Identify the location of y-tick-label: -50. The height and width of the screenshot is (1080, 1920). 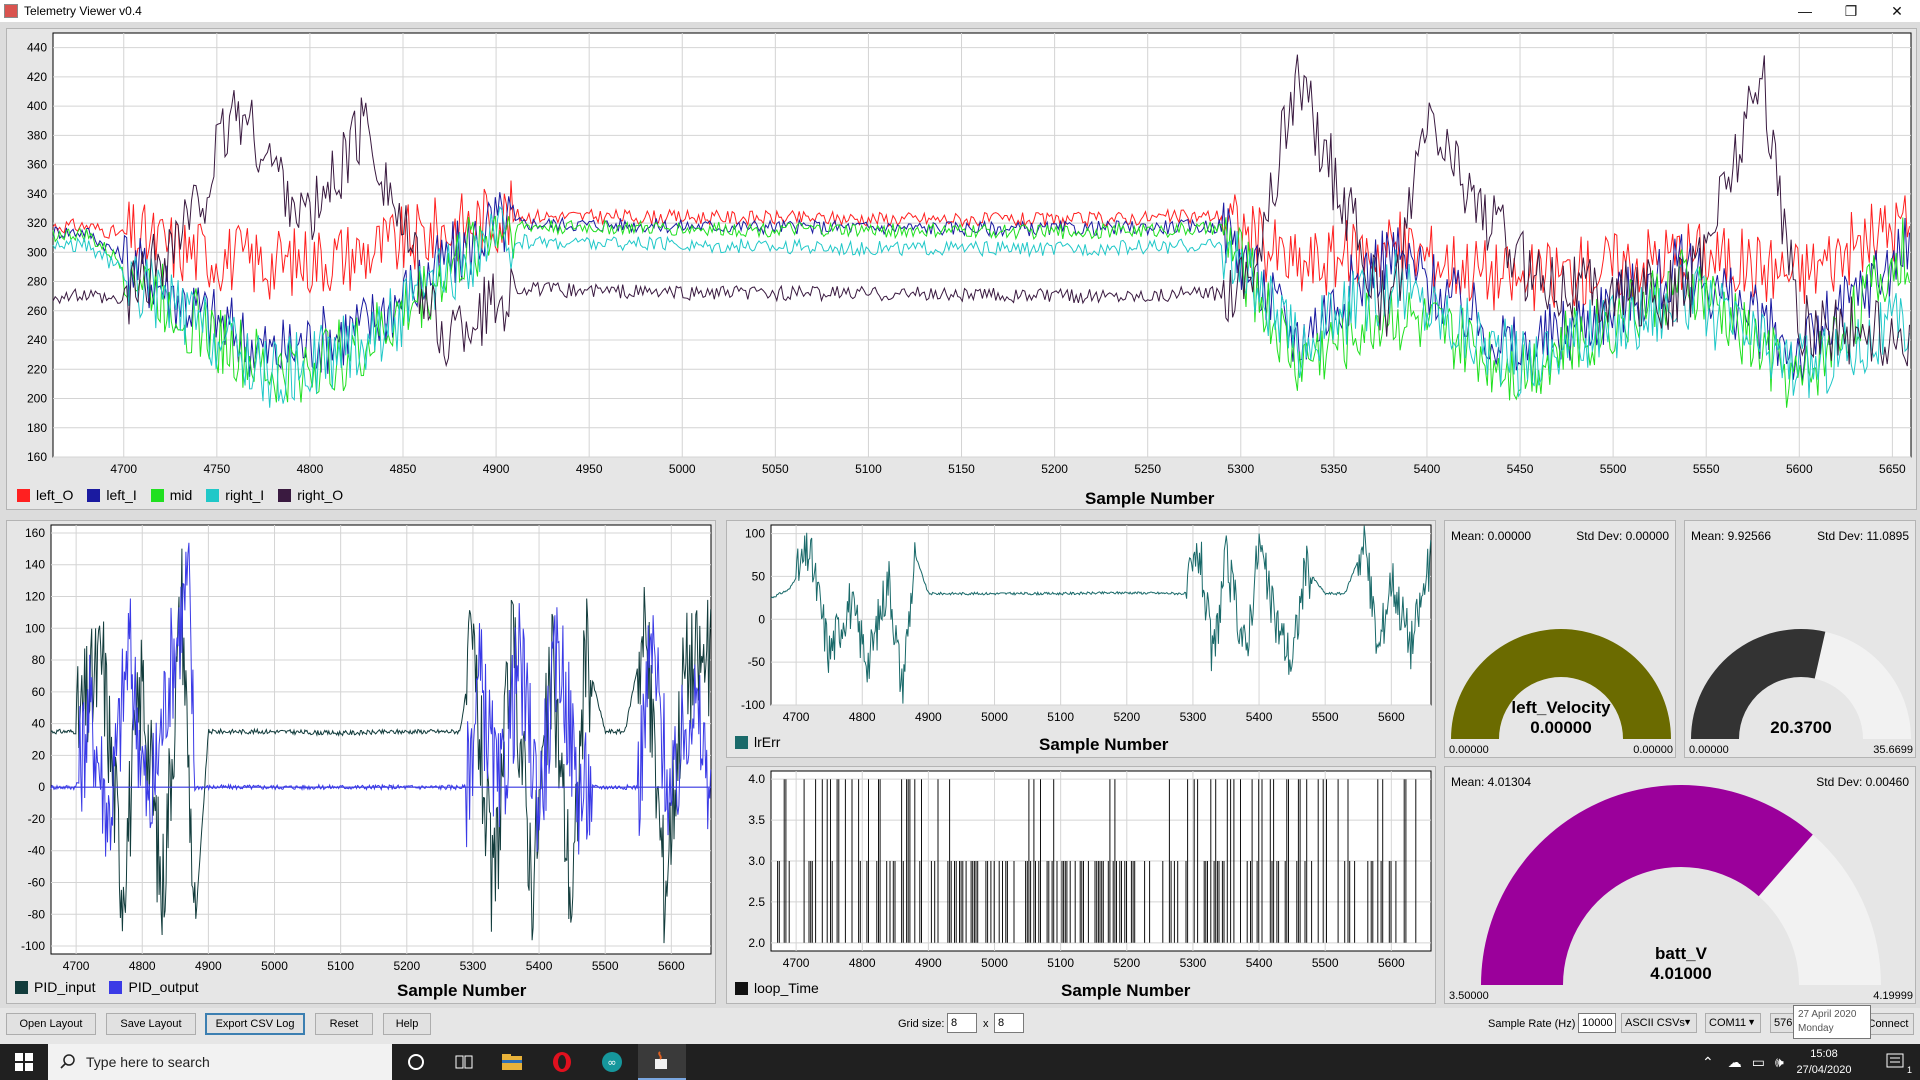
(757, 662).